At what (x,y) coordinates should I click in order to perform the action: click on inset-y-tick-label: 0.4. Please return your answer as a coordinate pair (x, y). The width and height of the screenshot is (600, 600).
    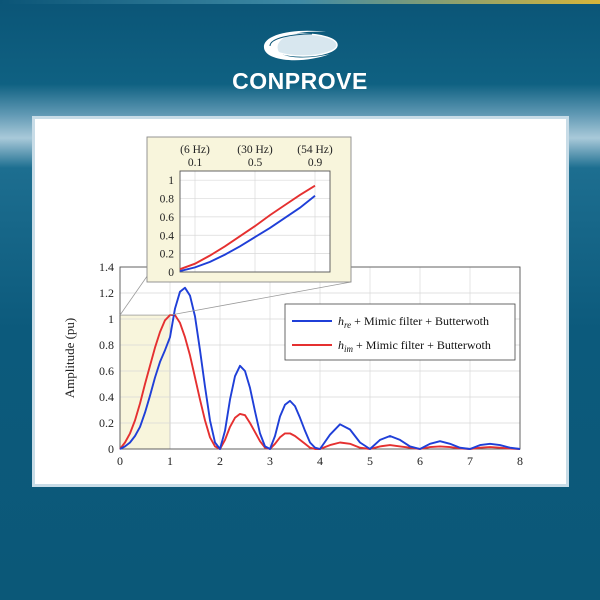
    Looking at the image, I should click on (167, 236).